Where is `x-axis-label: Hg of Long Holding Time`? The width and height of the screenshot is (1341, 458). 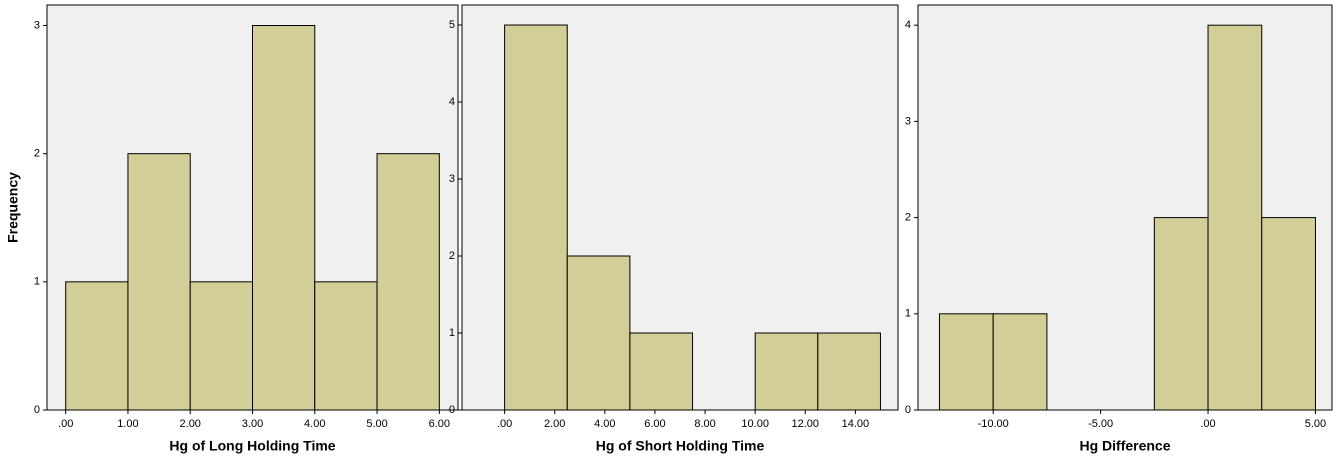
x-axis-label: Hg of Long Holding Time is located at coordinates (252, 446).